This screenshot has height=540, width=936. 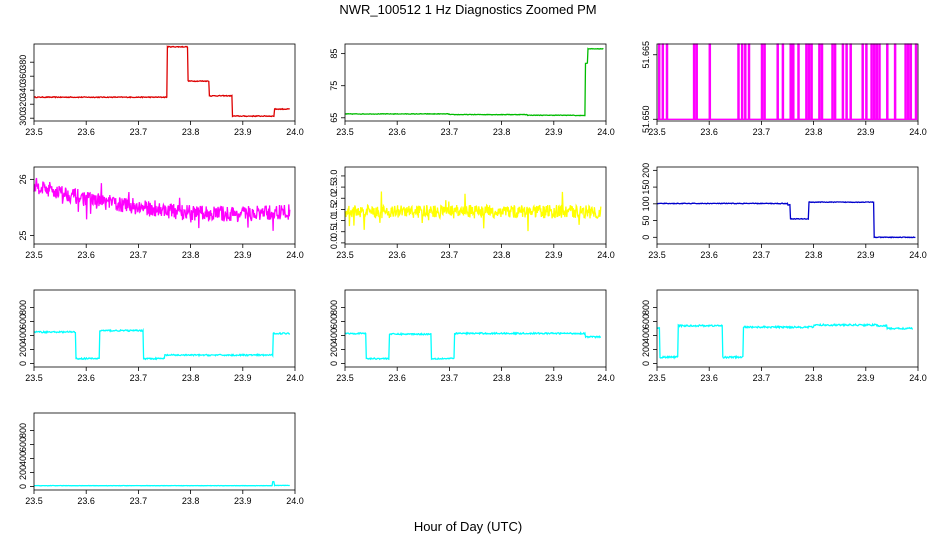 What do you see at coordinates (334, 118) in the screenshot?
I see `y-tick-label: 65` at bounding box center [334, 118].